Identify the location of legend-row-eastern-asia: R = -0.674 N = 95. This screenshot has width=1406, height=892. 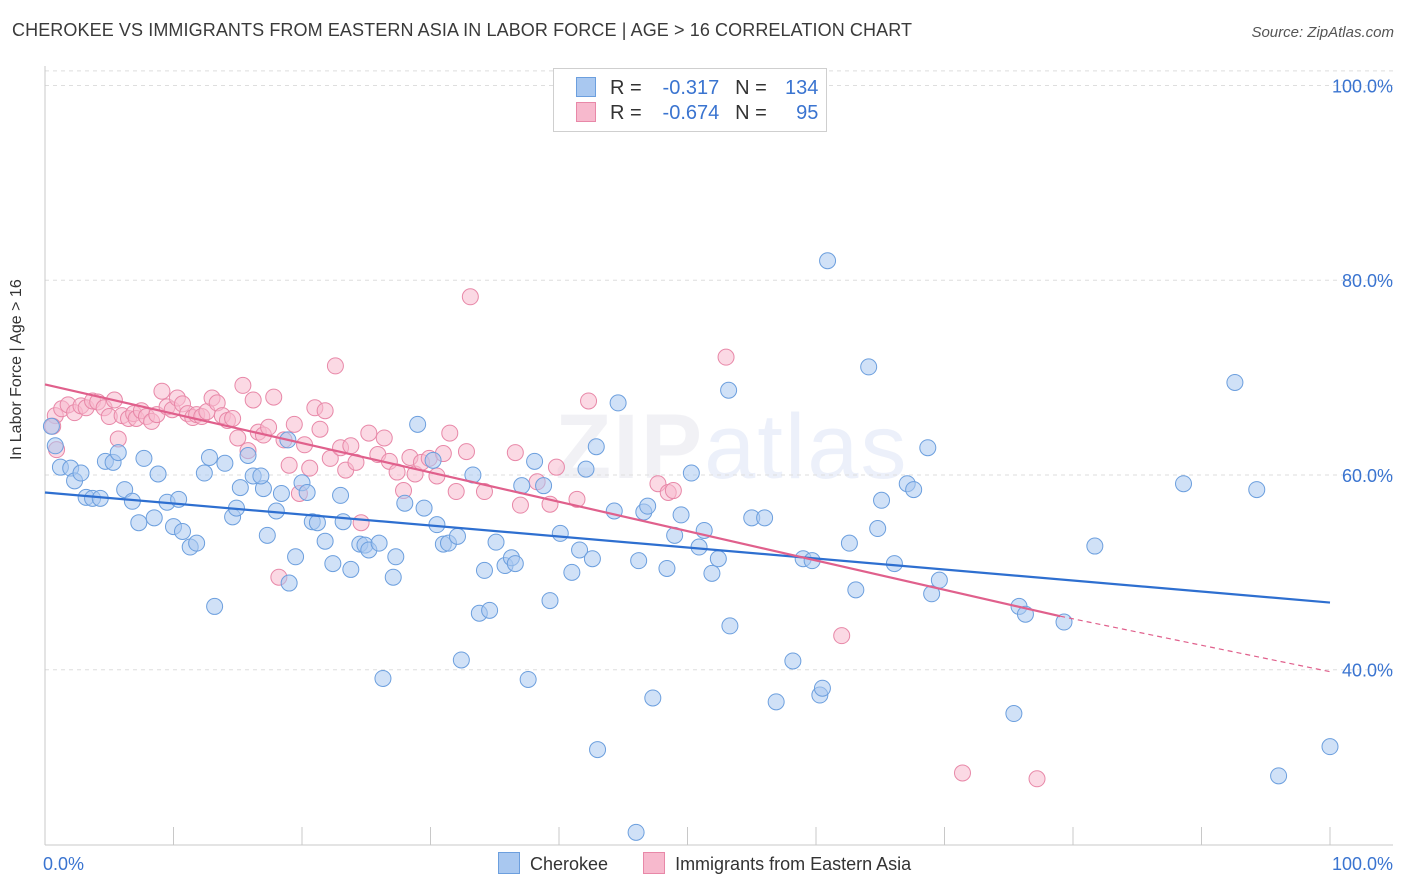
(697, 114).